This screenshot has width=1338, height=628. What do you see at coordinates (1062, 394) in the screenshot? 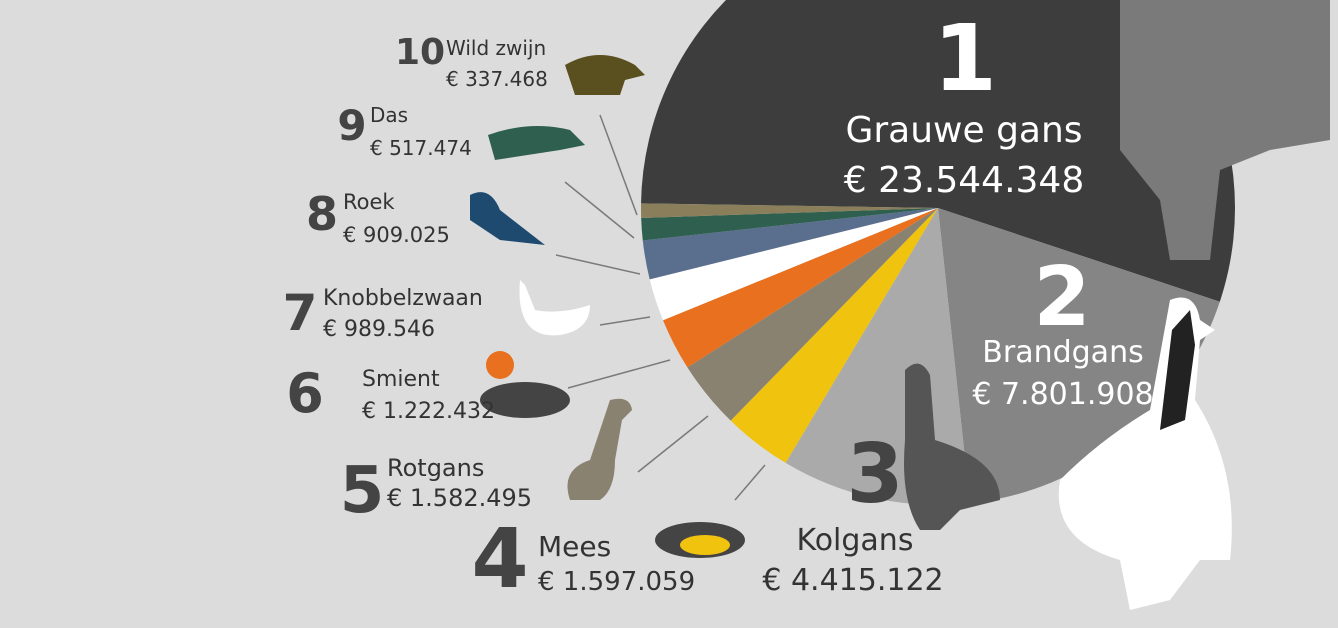
I see `value-label: € 7.801.908` at bounding box center [1062, 394].